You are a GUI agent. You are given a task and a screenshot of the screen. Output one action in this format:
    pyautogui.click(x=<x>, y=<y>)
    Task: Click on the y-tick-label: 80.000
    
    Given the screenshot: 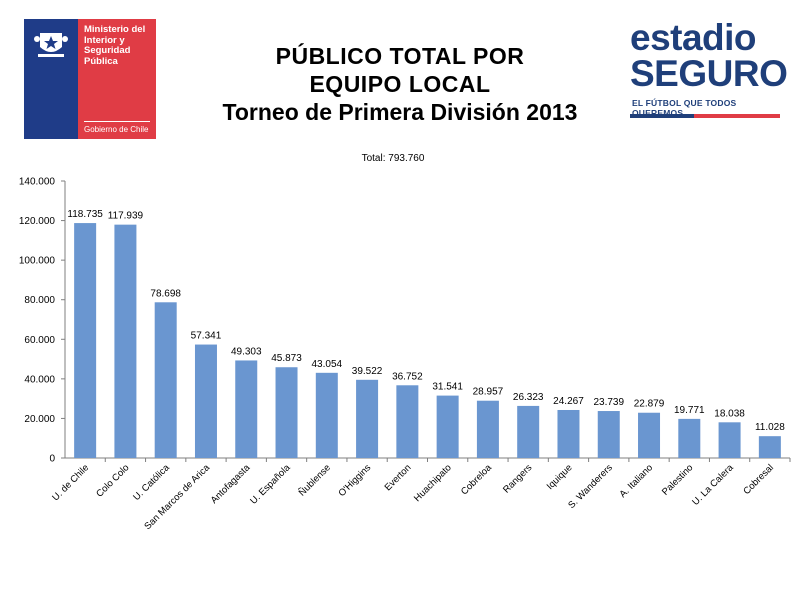 What is the action you would take?
    pyautogui.click(x=39, y=300)
    